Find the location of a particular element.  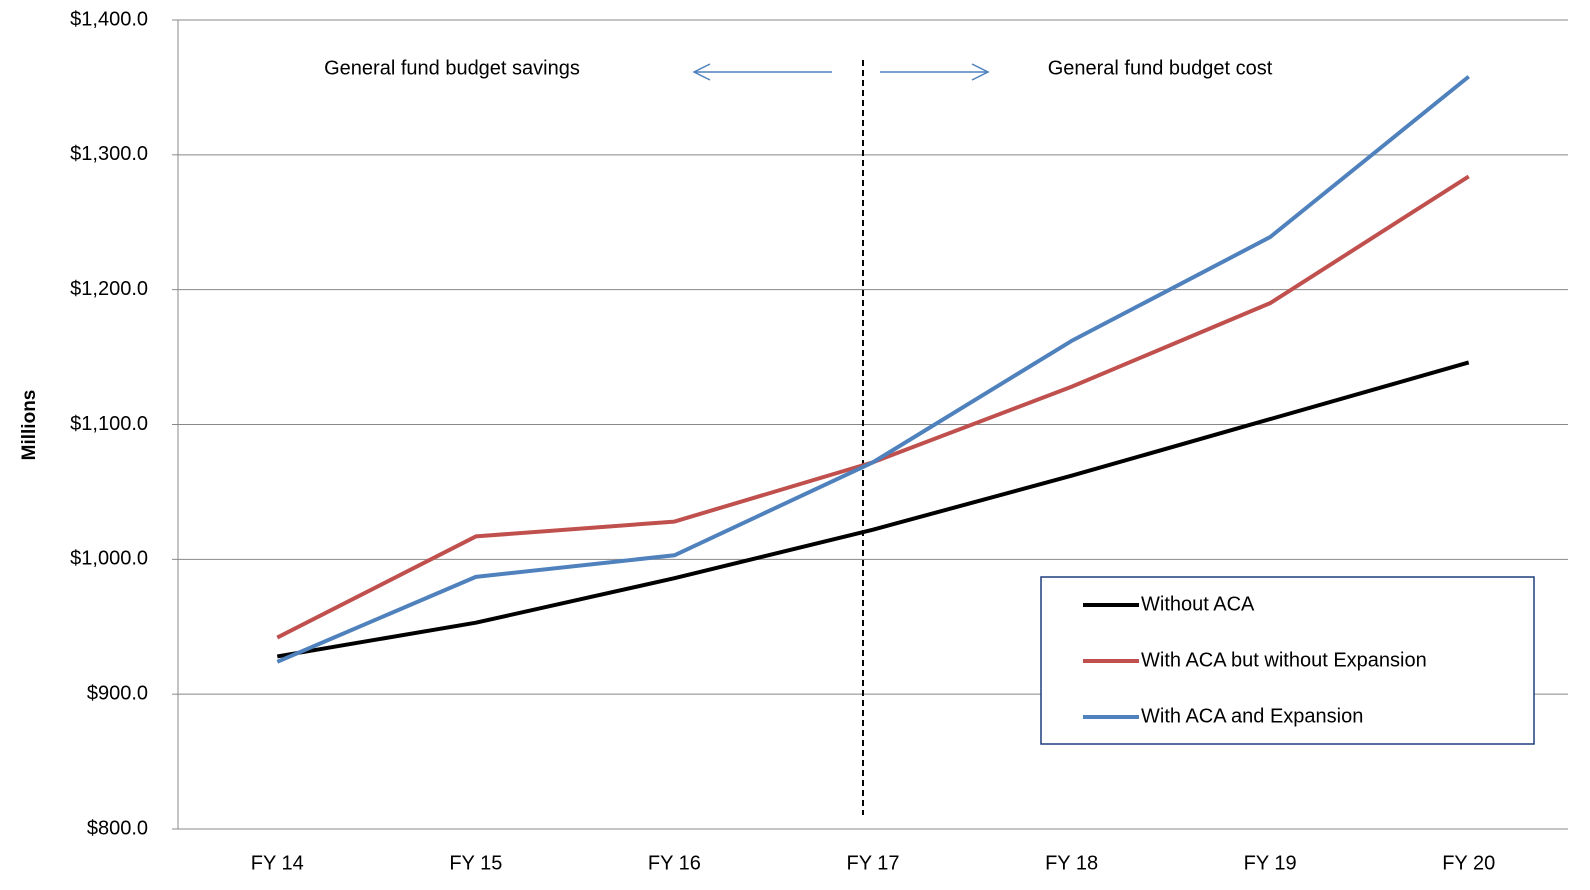

y-tick-label: $1,400.0 is located at coordinates (109, 19).